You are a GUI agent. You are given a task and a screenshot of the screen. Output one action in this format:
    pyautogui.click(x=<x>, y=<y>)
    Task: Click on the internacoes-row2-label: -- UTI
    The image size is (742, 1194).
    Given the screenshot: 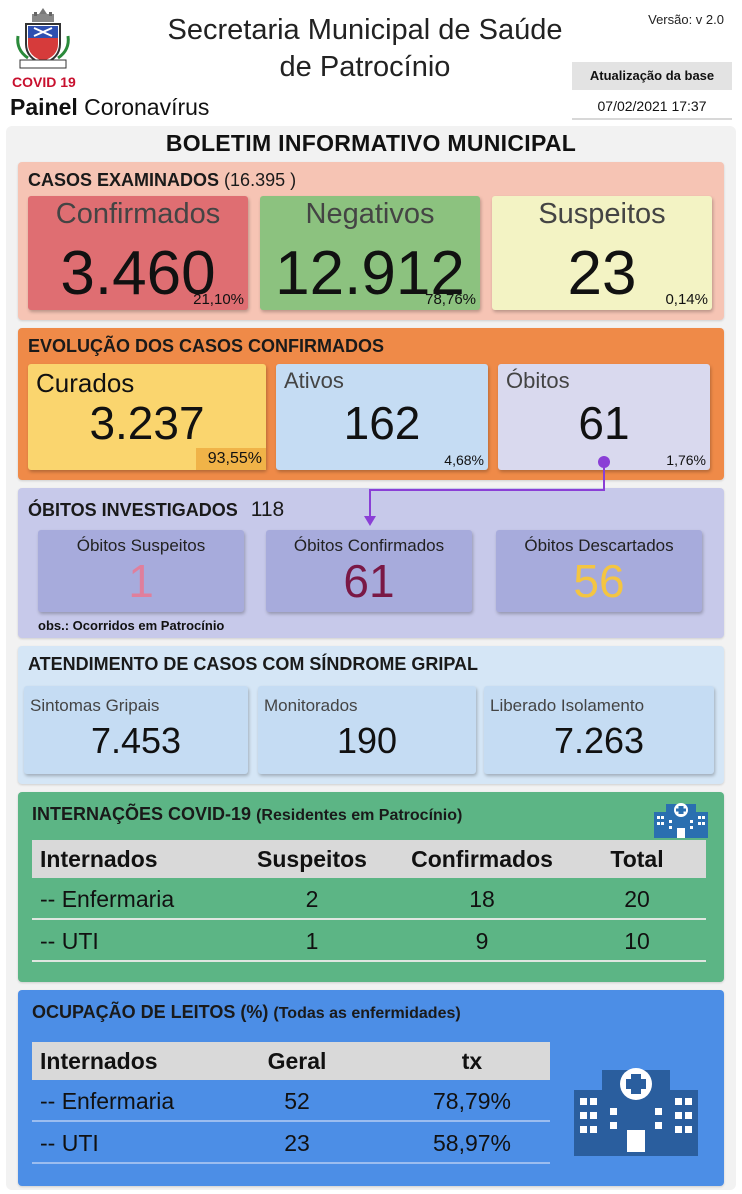 What is the action you would take?
    pyautogui.click(x=69, y=941)
    